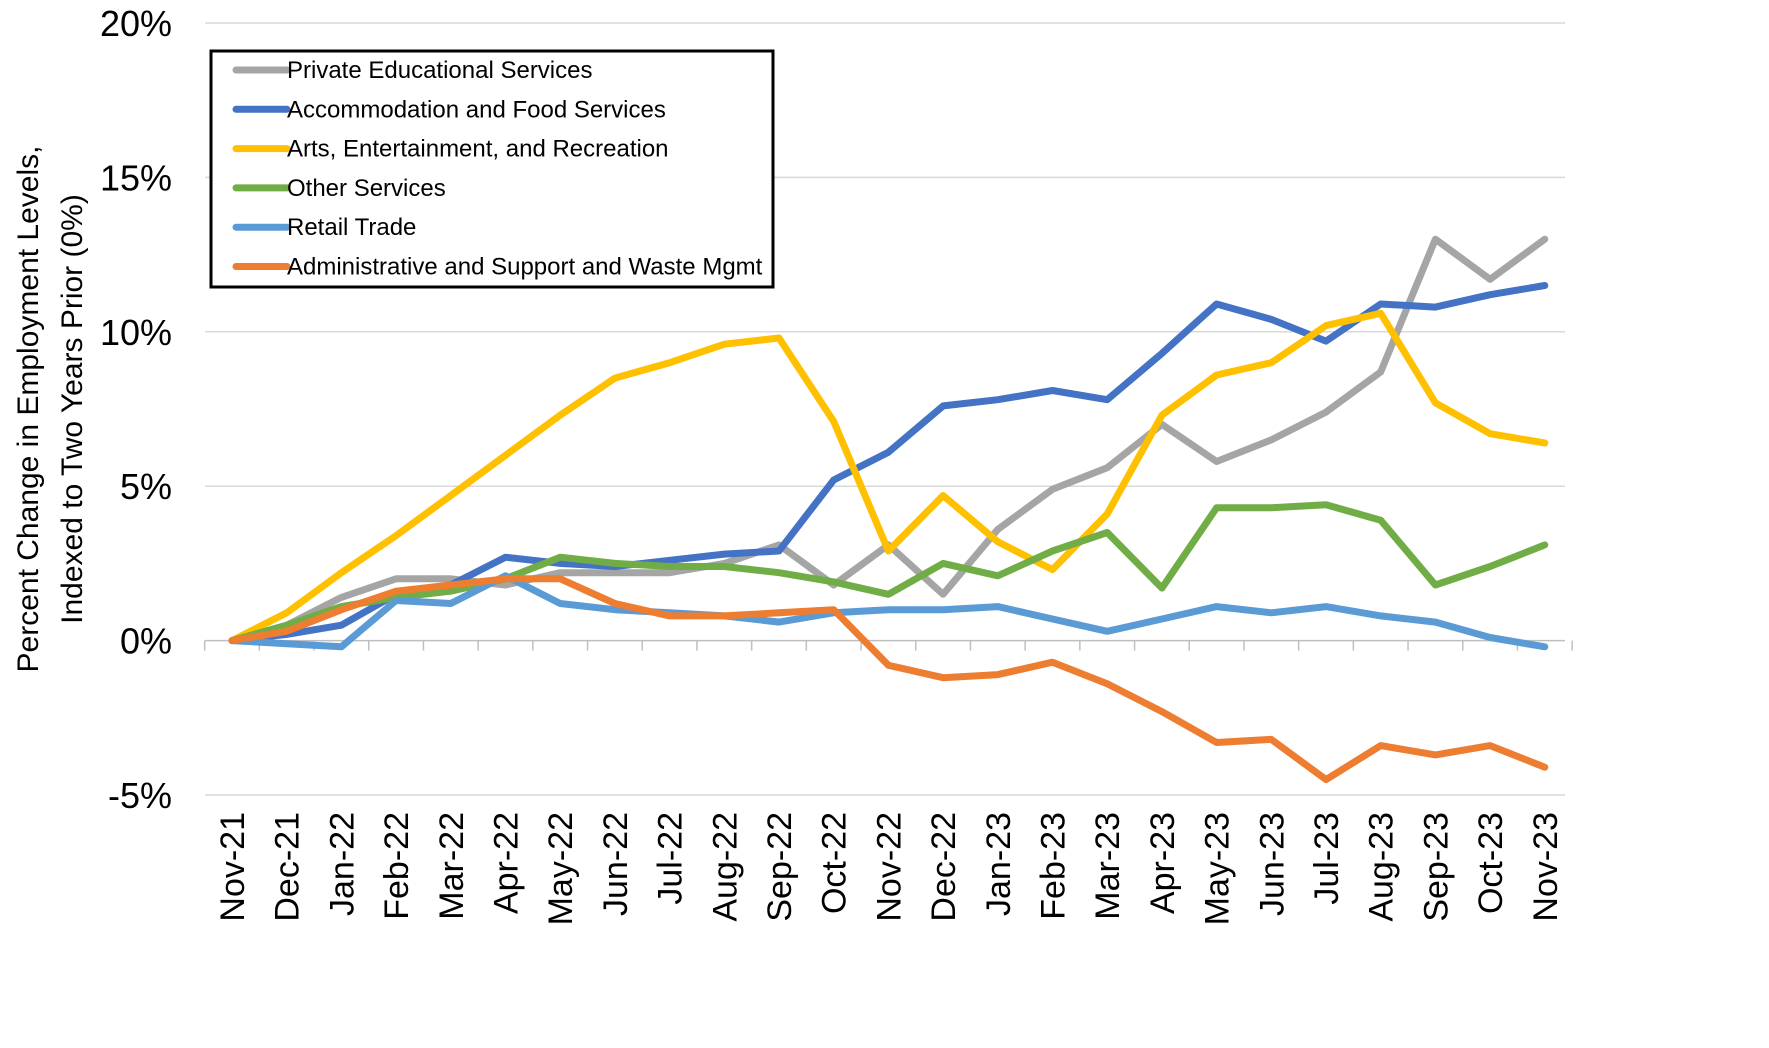 The image size is (1769, 1048). Describe the element at coordinates (888, 611) in the screenshot. I see `series-line-retail-trade` at that location.